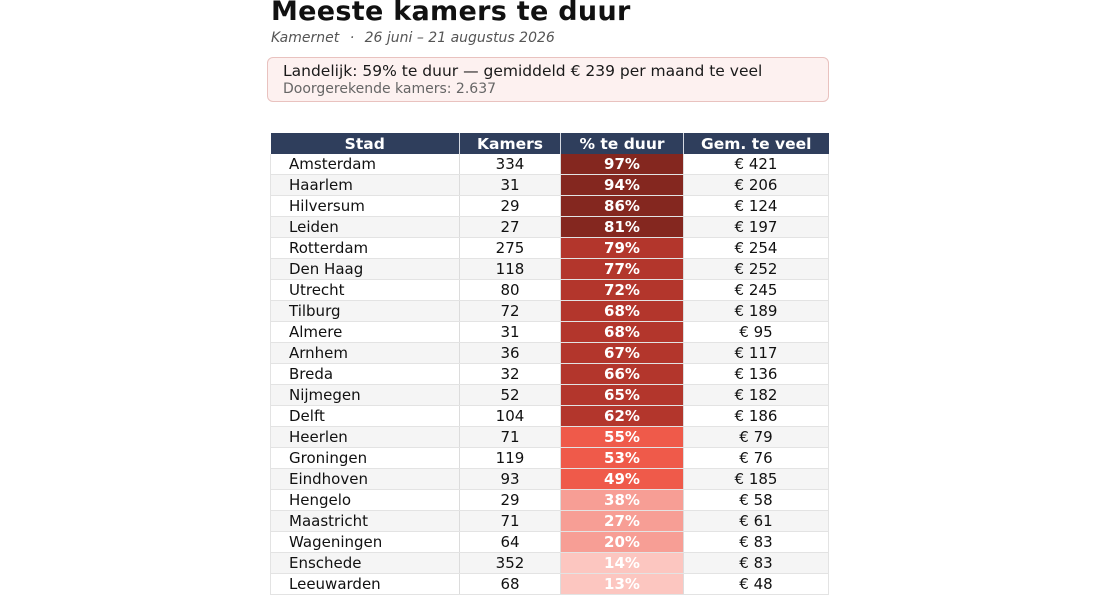  I want to click on overprice-cell: € 136, so click(756, 374).